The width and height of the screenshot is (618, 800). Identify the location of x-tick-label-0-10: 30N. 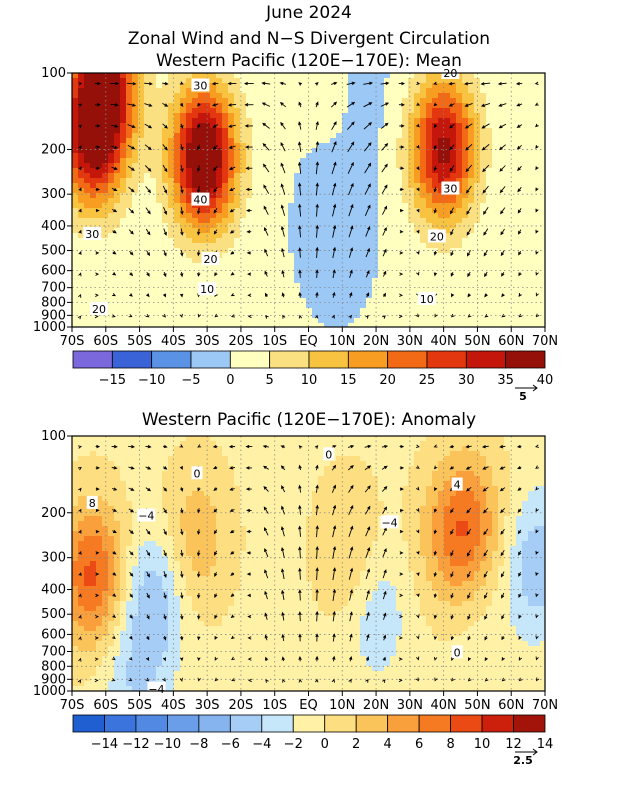
(410, 341).